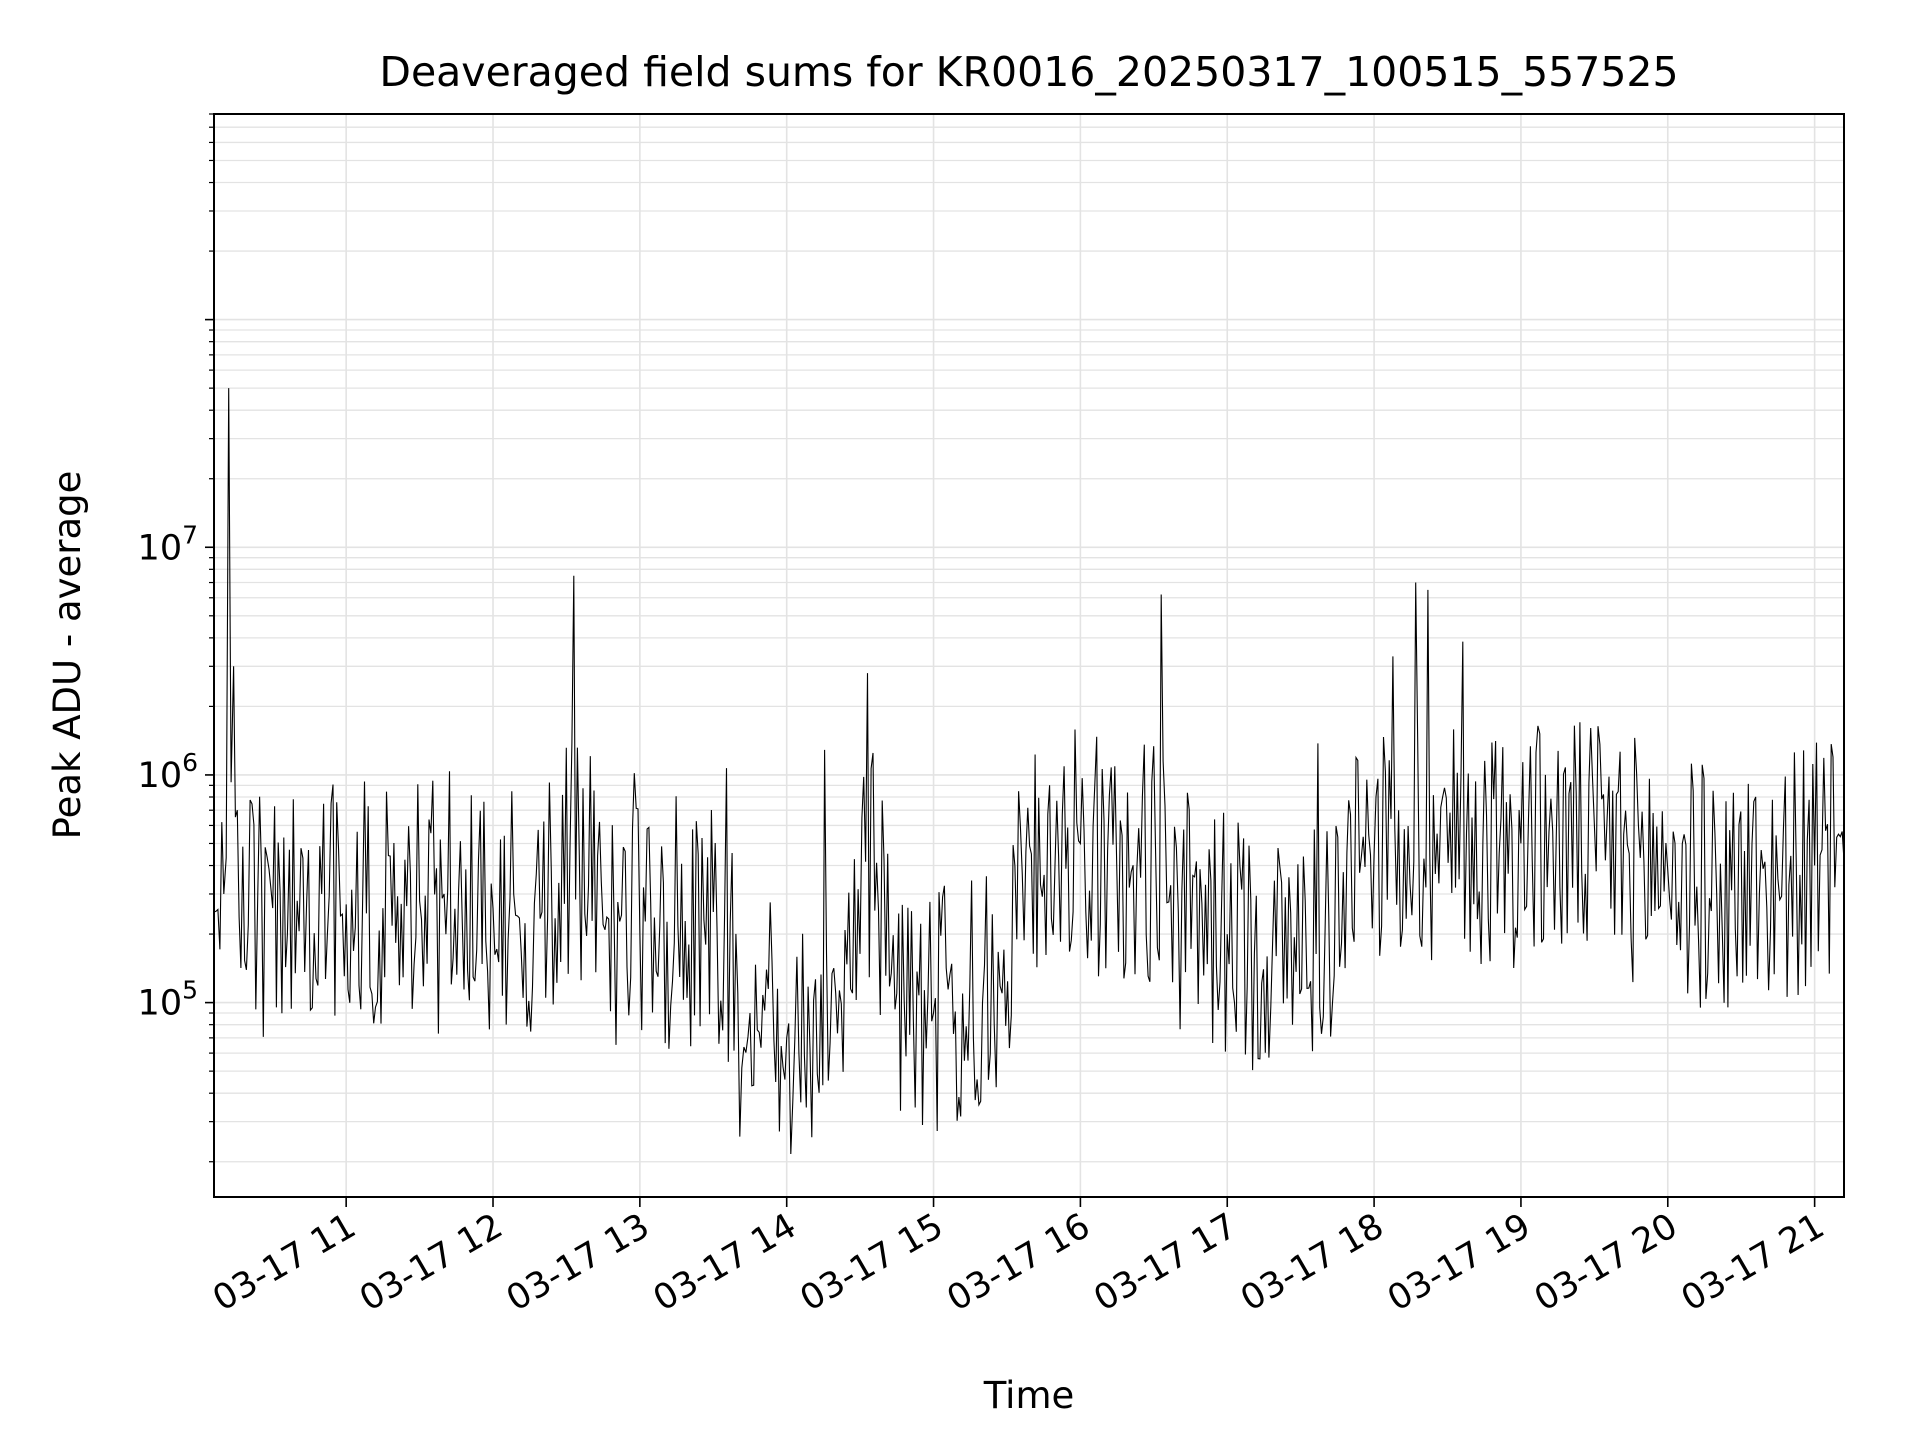 The image size is (1920, 1444). What do you see at coordinates (168, 772) in the screenshot?
I see `y-tick-label: 10⁶` at bounding box center [168, 772].